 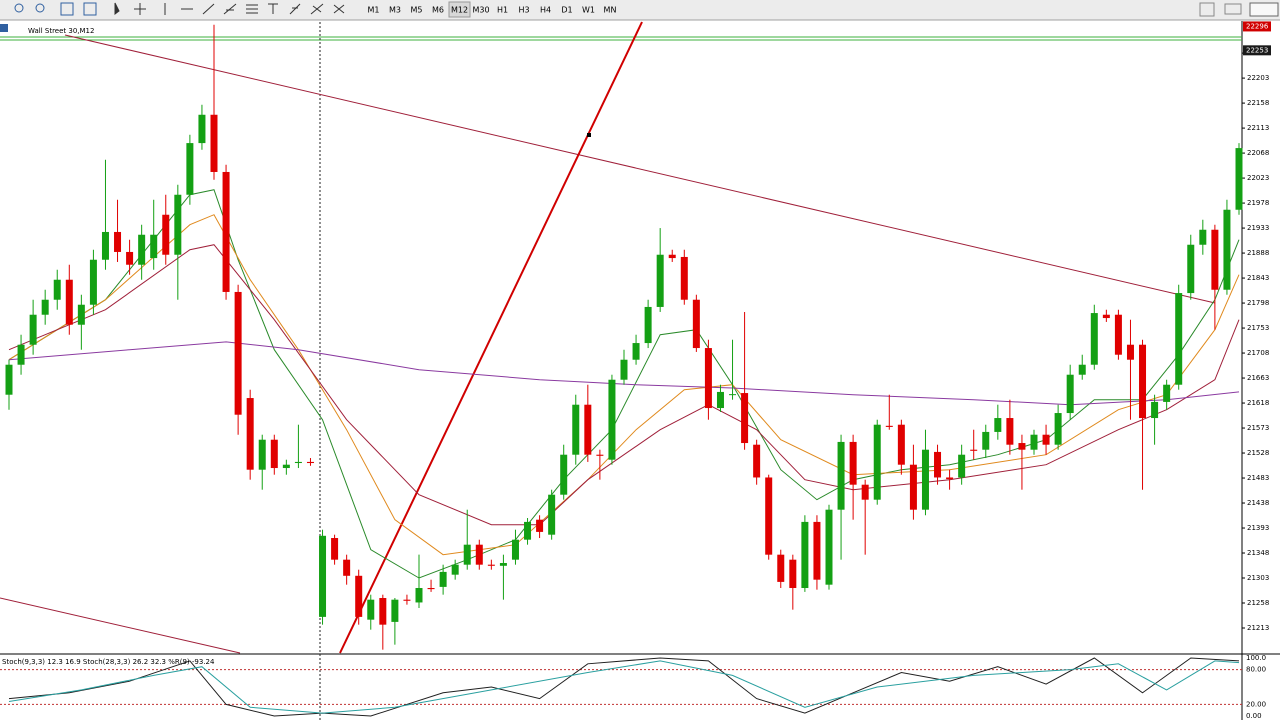 I want to click on timeframes: M1 M3 M5 M6 M12 M30 H1 H3 H4 D1 W1 MN, so click(x=492, y=9).